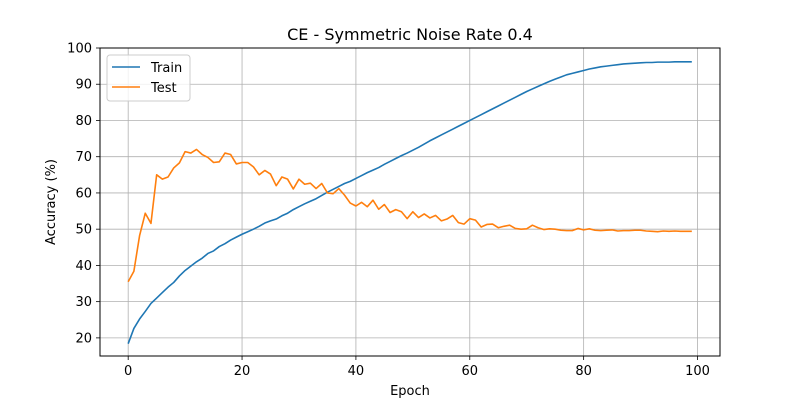 The image size is (800, 400). What do you see at coordinates (83, 230) in the screenshot?
I see `y-tick-label: 50` at bounding box center [83, 230].